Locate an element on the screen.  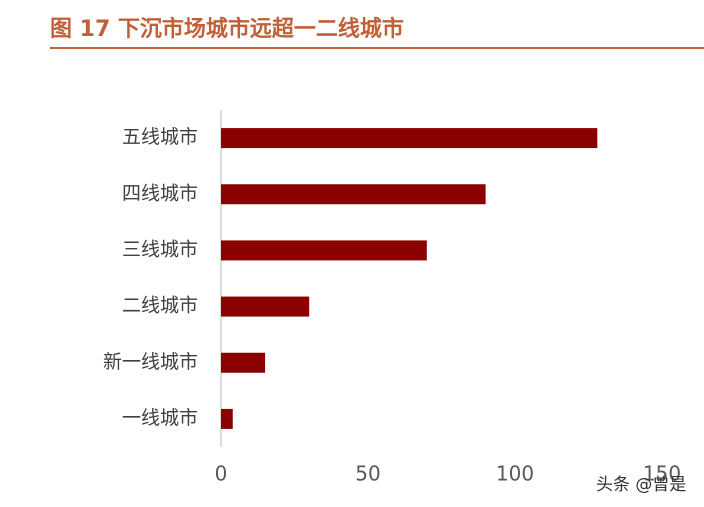
x-tick-label: 150 is located at coordinates (662, 474).